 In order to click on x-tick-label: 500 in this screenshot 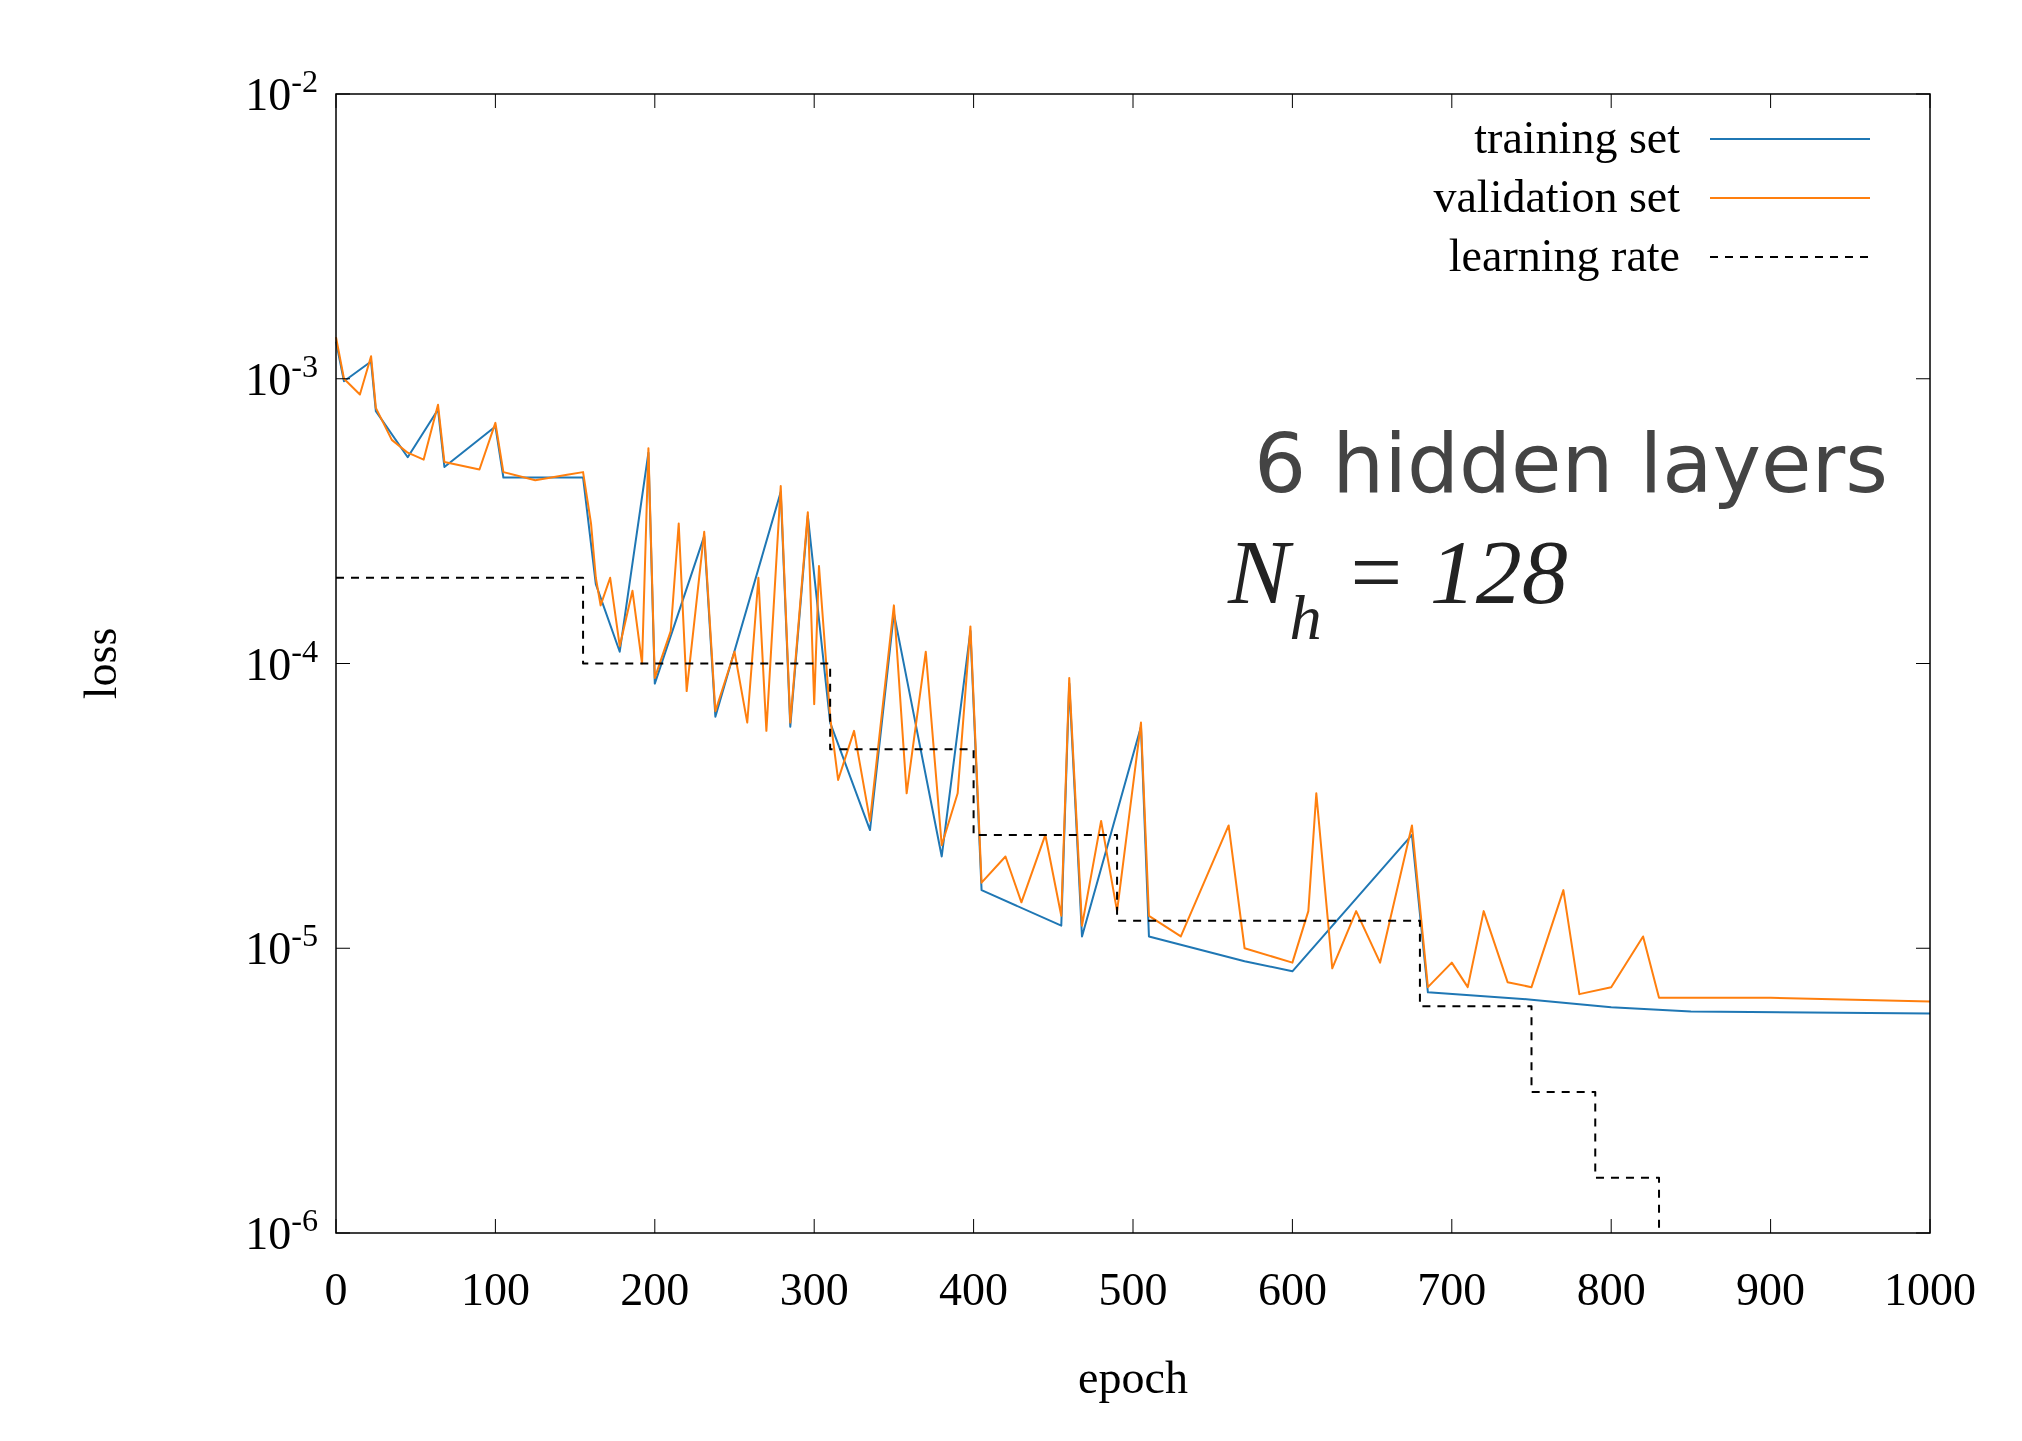, I will do `click(1133, 1289)`.